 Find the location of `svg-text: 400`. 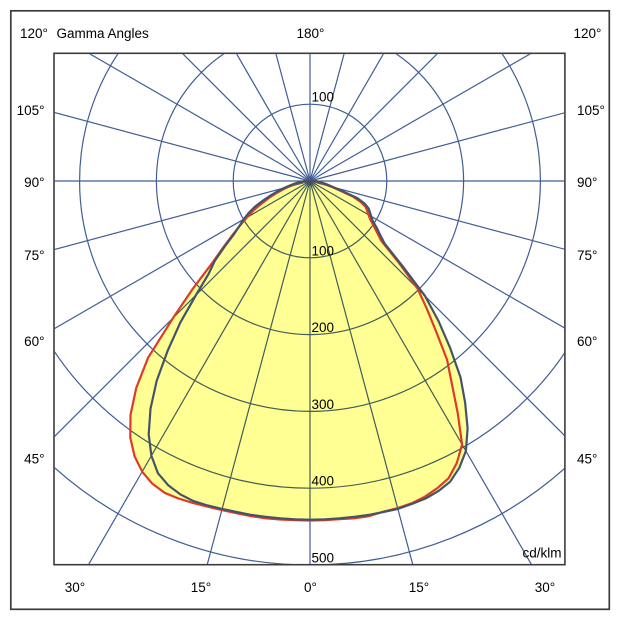

svg-text: 400 is located at coordinates (323, 481).